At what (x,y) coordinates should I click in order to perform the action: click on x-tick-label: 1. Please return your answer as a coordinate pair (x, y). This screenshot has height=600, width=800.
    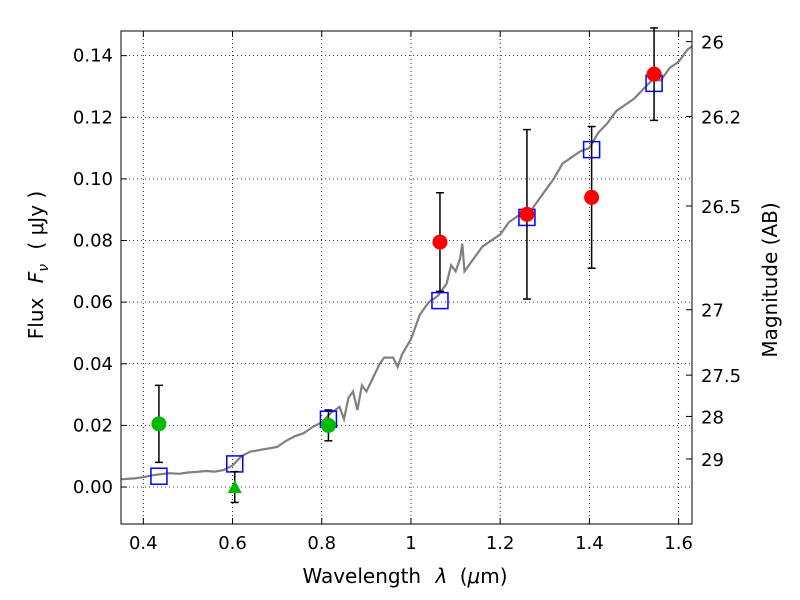
    Looking at the image, I should click on (410, 543).